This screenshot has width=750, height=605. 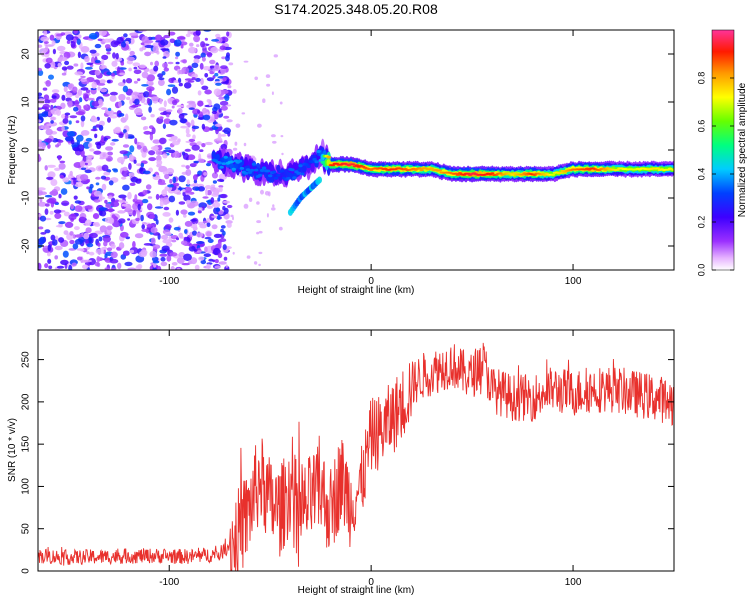 What do you see at coordinates (12, 150) in the screenshot?
I see `spectrogram-y-label: Frequency (Hz)` at bounding box center [12, 150].